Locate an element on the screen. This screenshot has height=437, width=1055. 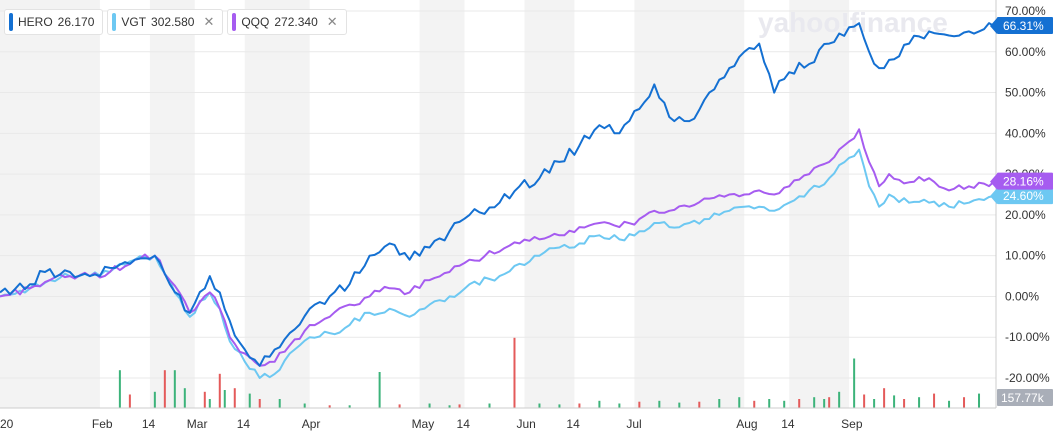
y-tick-label: 0.00% is located at coordinates (1022, 296).